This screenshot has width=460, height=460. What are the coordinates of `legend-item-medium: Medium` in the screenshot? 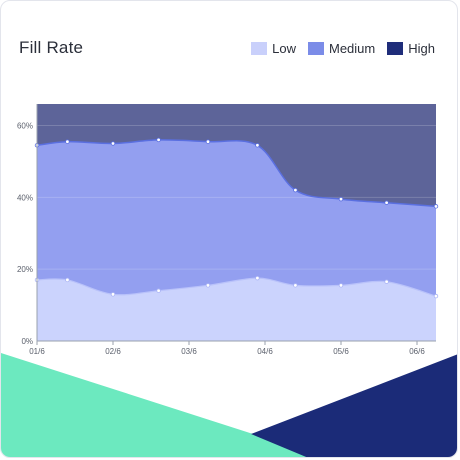 It's located at (341, 48).